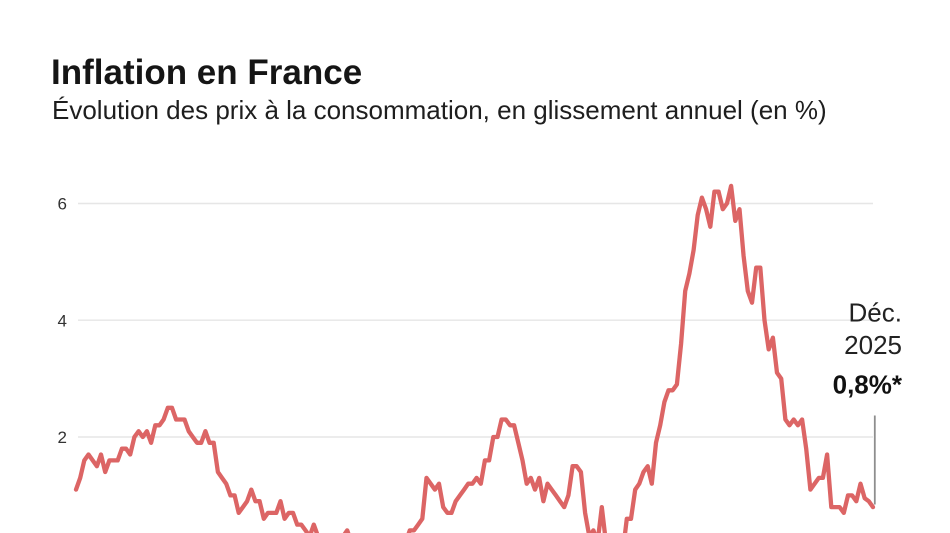 This screenshot has width=950, height=533. I want to click on svg-text: 2, so click(62, 437).